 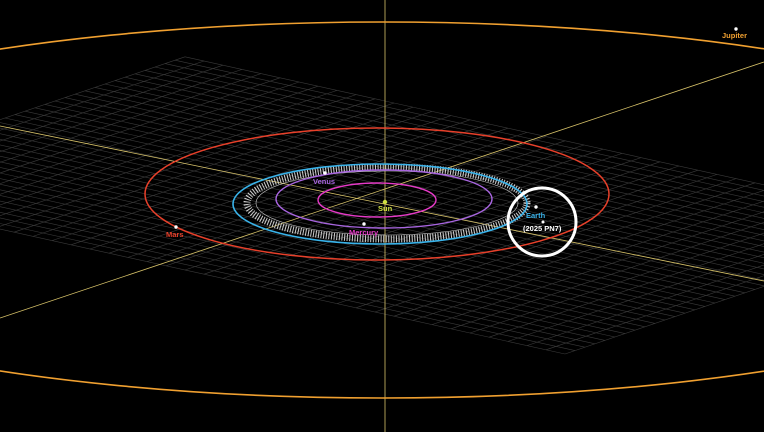 What do you see at coordinates (736, 29) in the screenshot?
I see `jupiter-dot-icon` at bounding box center [736, 29].